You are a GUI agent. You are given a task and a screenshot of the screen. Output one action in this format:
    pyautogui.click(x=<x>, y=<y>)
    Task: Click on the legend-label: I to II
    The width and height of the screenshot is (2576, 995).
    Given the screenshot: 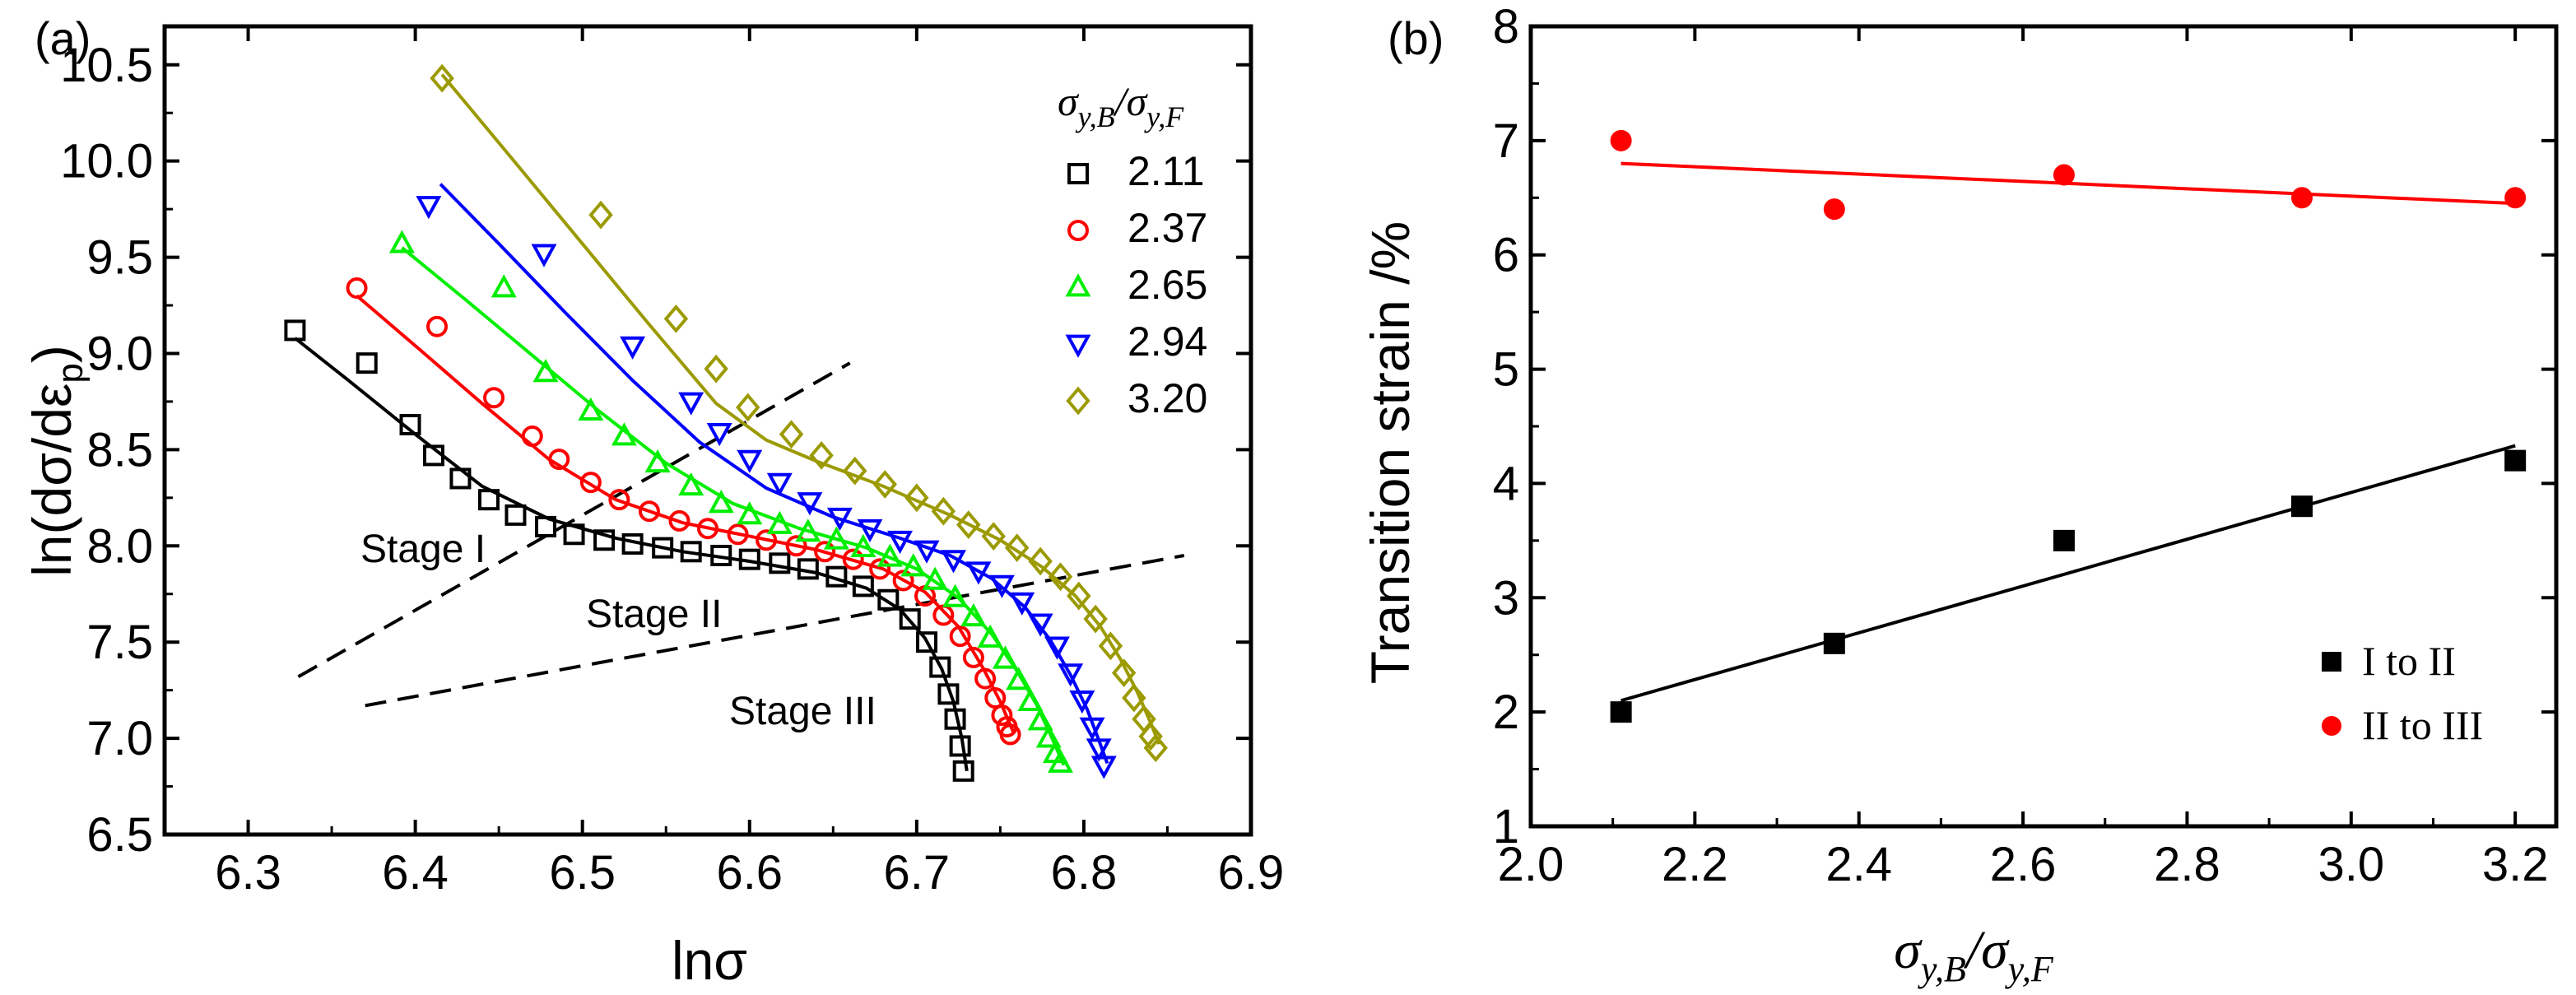 What is the action you would take?
    pyautogui.click(x=2409, y=661)
    